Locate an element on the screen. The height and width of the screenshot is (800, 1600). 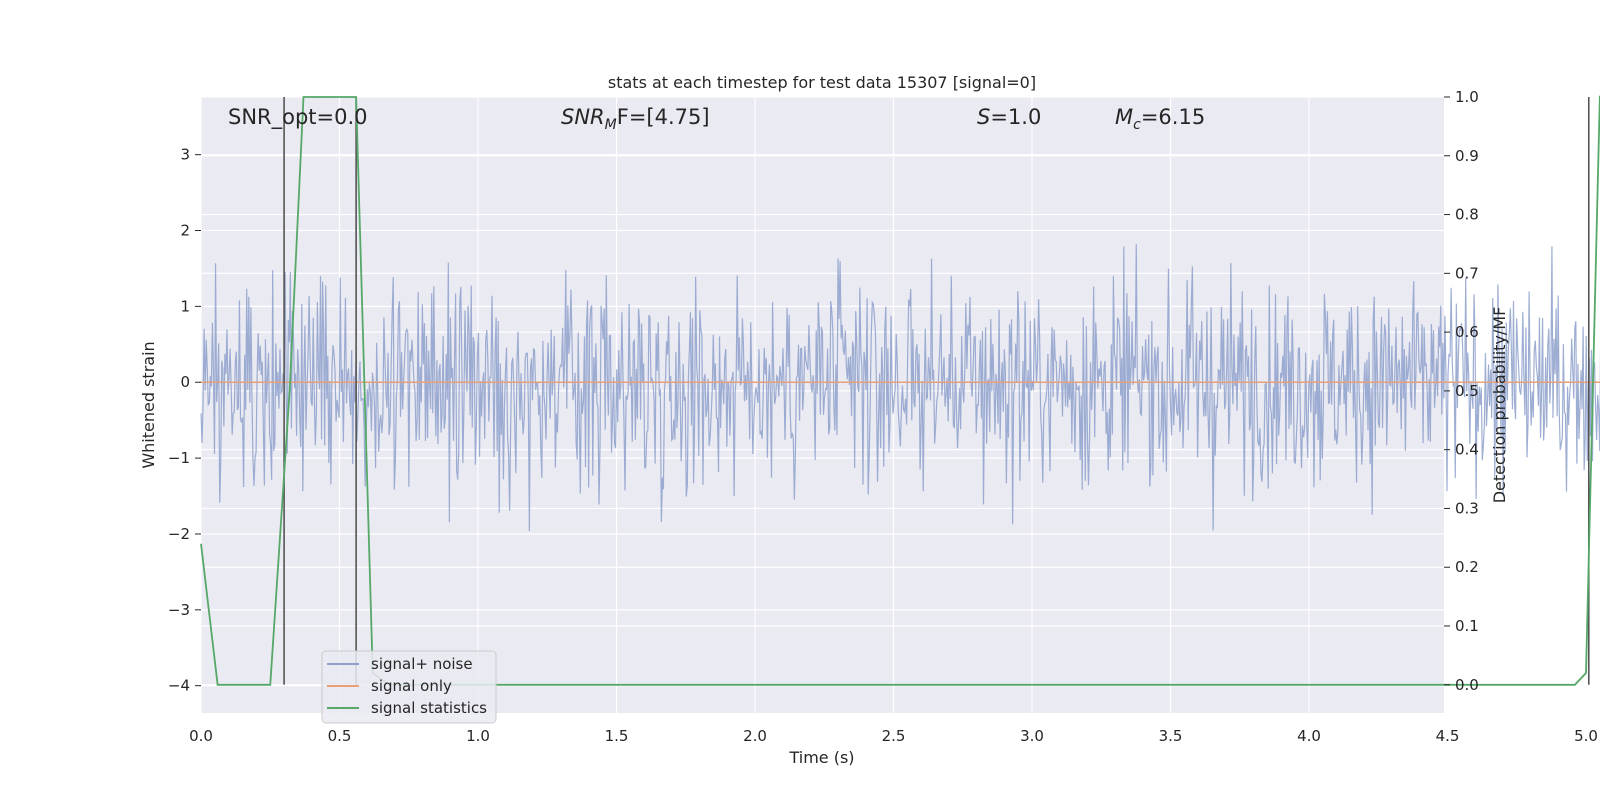
legend-label-noise: signal+ noise is located at coordinates (422, 664).